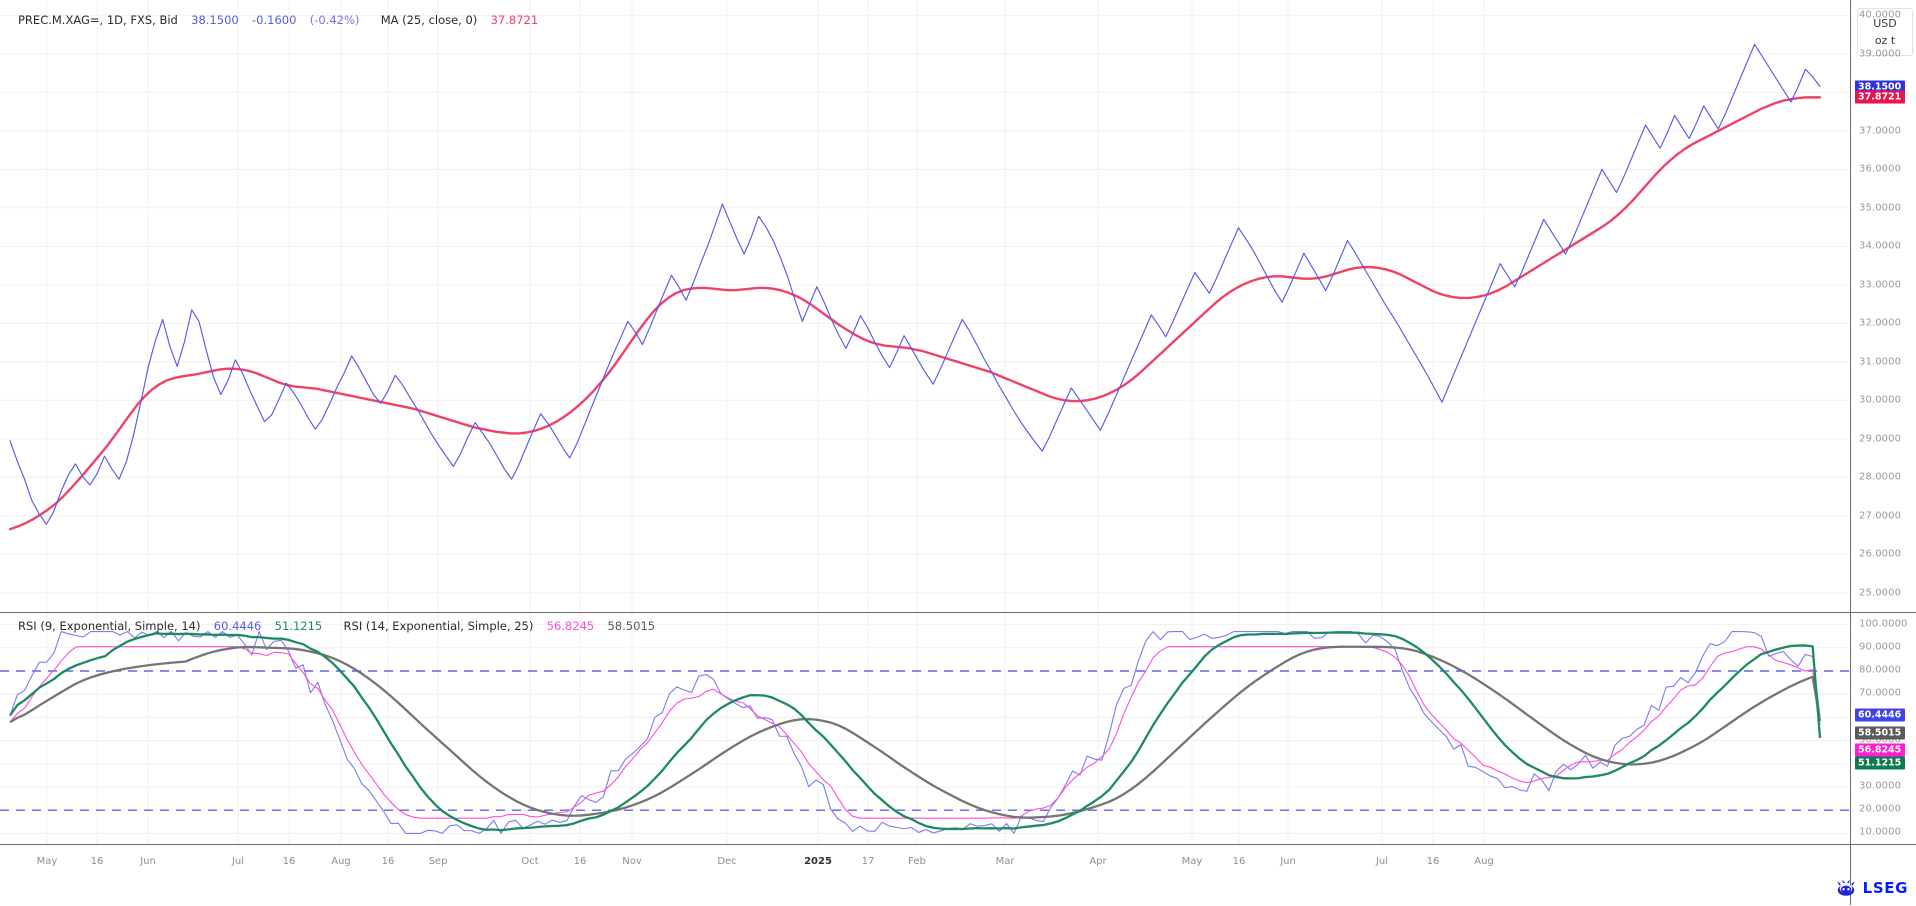 This screenshot has width=1916, height=906. What do you see at coordinates (1880, 693) in the screenshot?
I see `rsi-axis-tick: 70.0000` at bounding box center [1880, 693].